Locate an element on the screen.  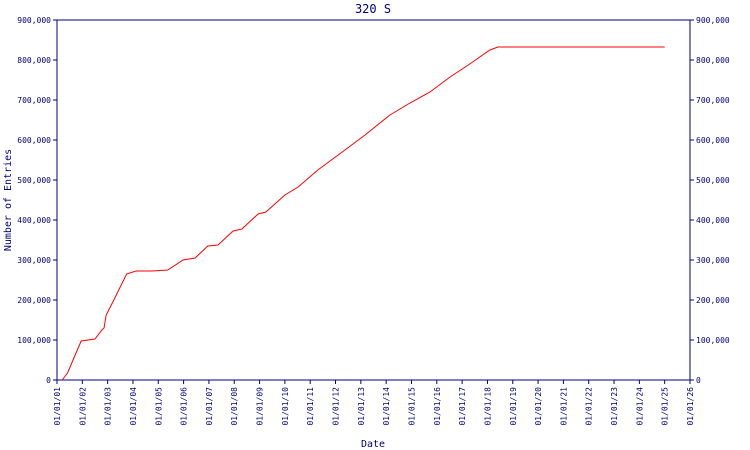
x-tick-label: 01/01/06 is located at coordinates (184, 406).